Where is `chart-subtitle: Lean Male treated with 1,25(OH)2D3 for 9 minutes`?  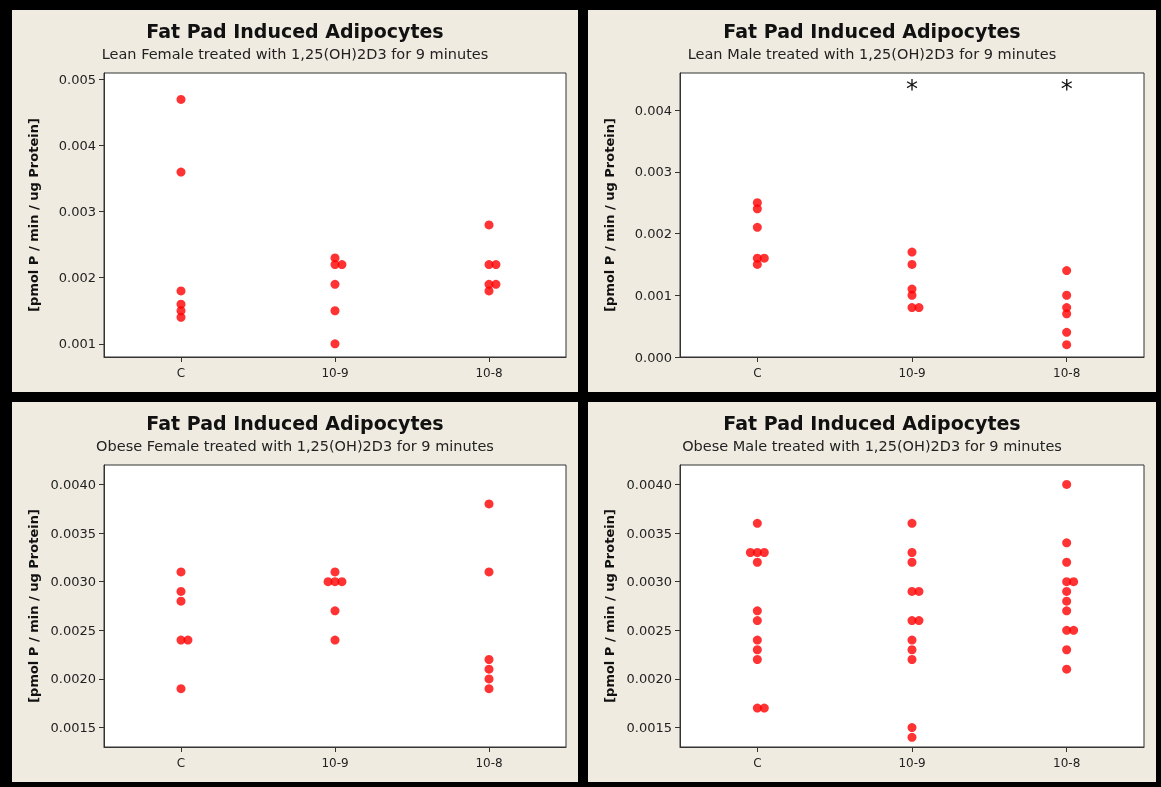
chart-subtitle: Lean Male treated with 1,25(OH)2D3 for 9 minutes is located at coordinates (872, 53).